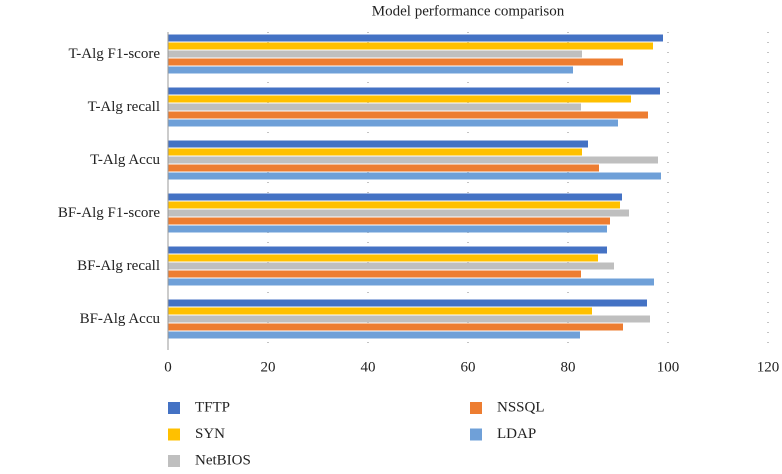 This screenshot has height=474, width=782. Describe the element at coordinates (468, 367) in the screenshot. I see `x-tick-label: 60` at that location.